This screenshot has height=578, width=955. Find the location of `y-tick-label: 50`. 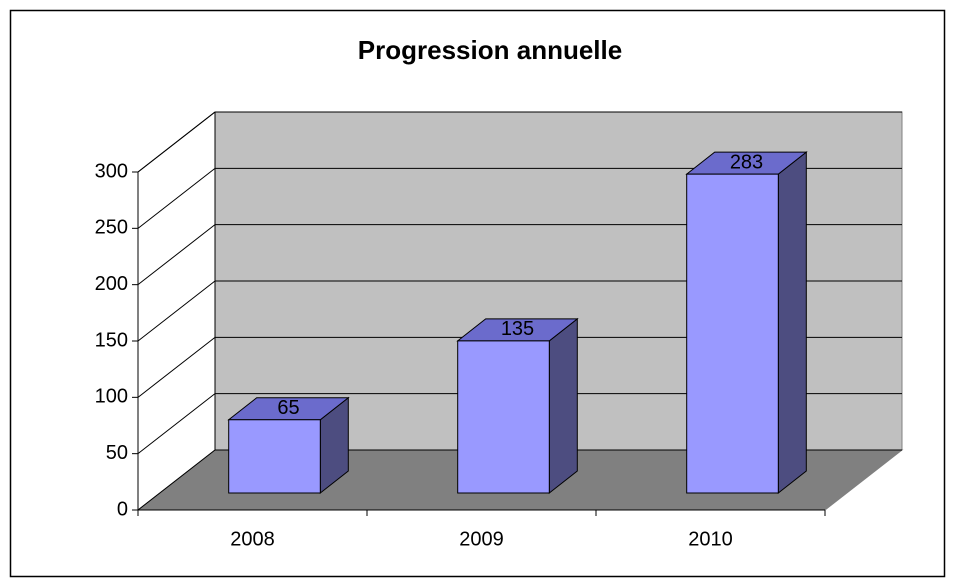

y-tick-label: 50 is located at coordinates (117, 453).